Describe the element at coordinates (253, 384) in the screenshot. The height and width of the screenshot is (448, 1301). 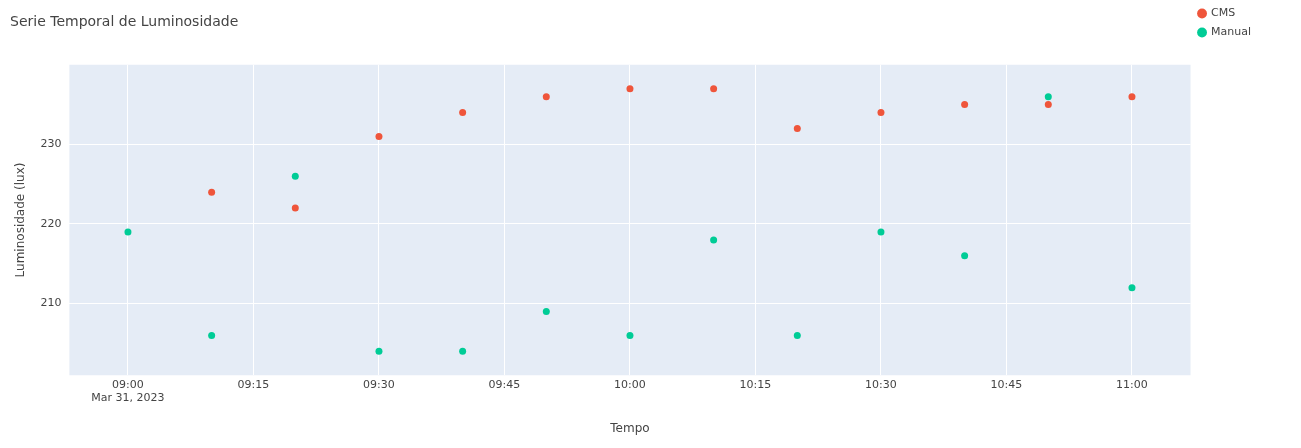
I see `x-tick-label: 09:15` at that location.